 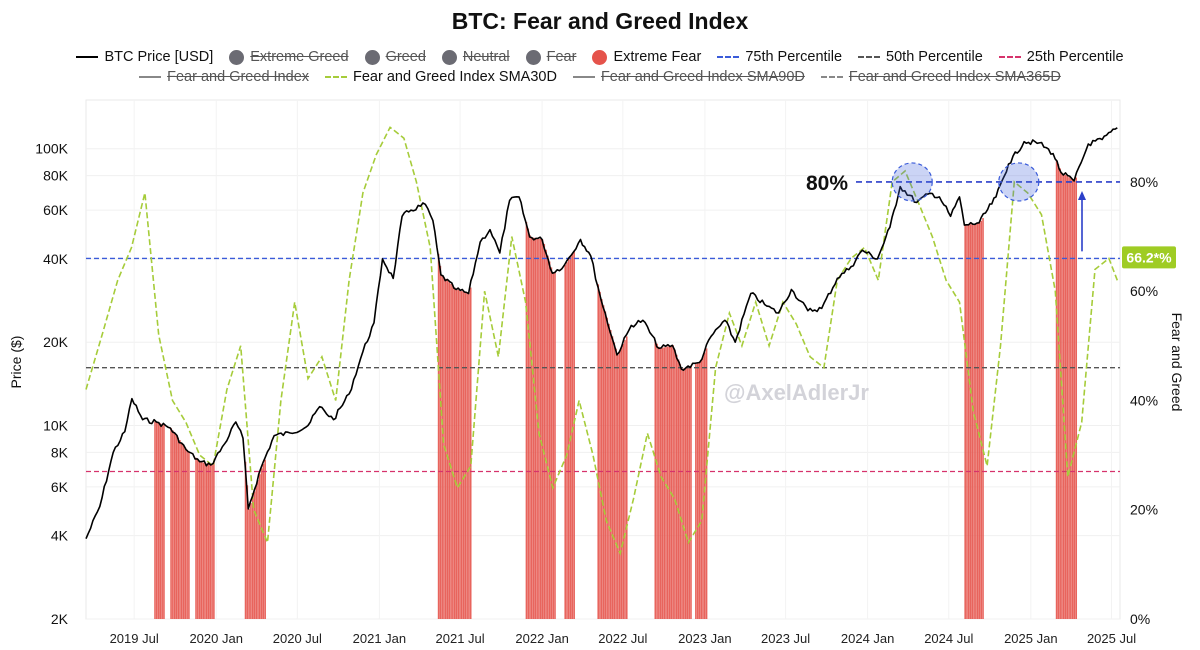 What do you see at coordinates (1149, 257) in the screenshot?
I see `current-value-label: 66.2*%` at bounding box center [1149, 257].